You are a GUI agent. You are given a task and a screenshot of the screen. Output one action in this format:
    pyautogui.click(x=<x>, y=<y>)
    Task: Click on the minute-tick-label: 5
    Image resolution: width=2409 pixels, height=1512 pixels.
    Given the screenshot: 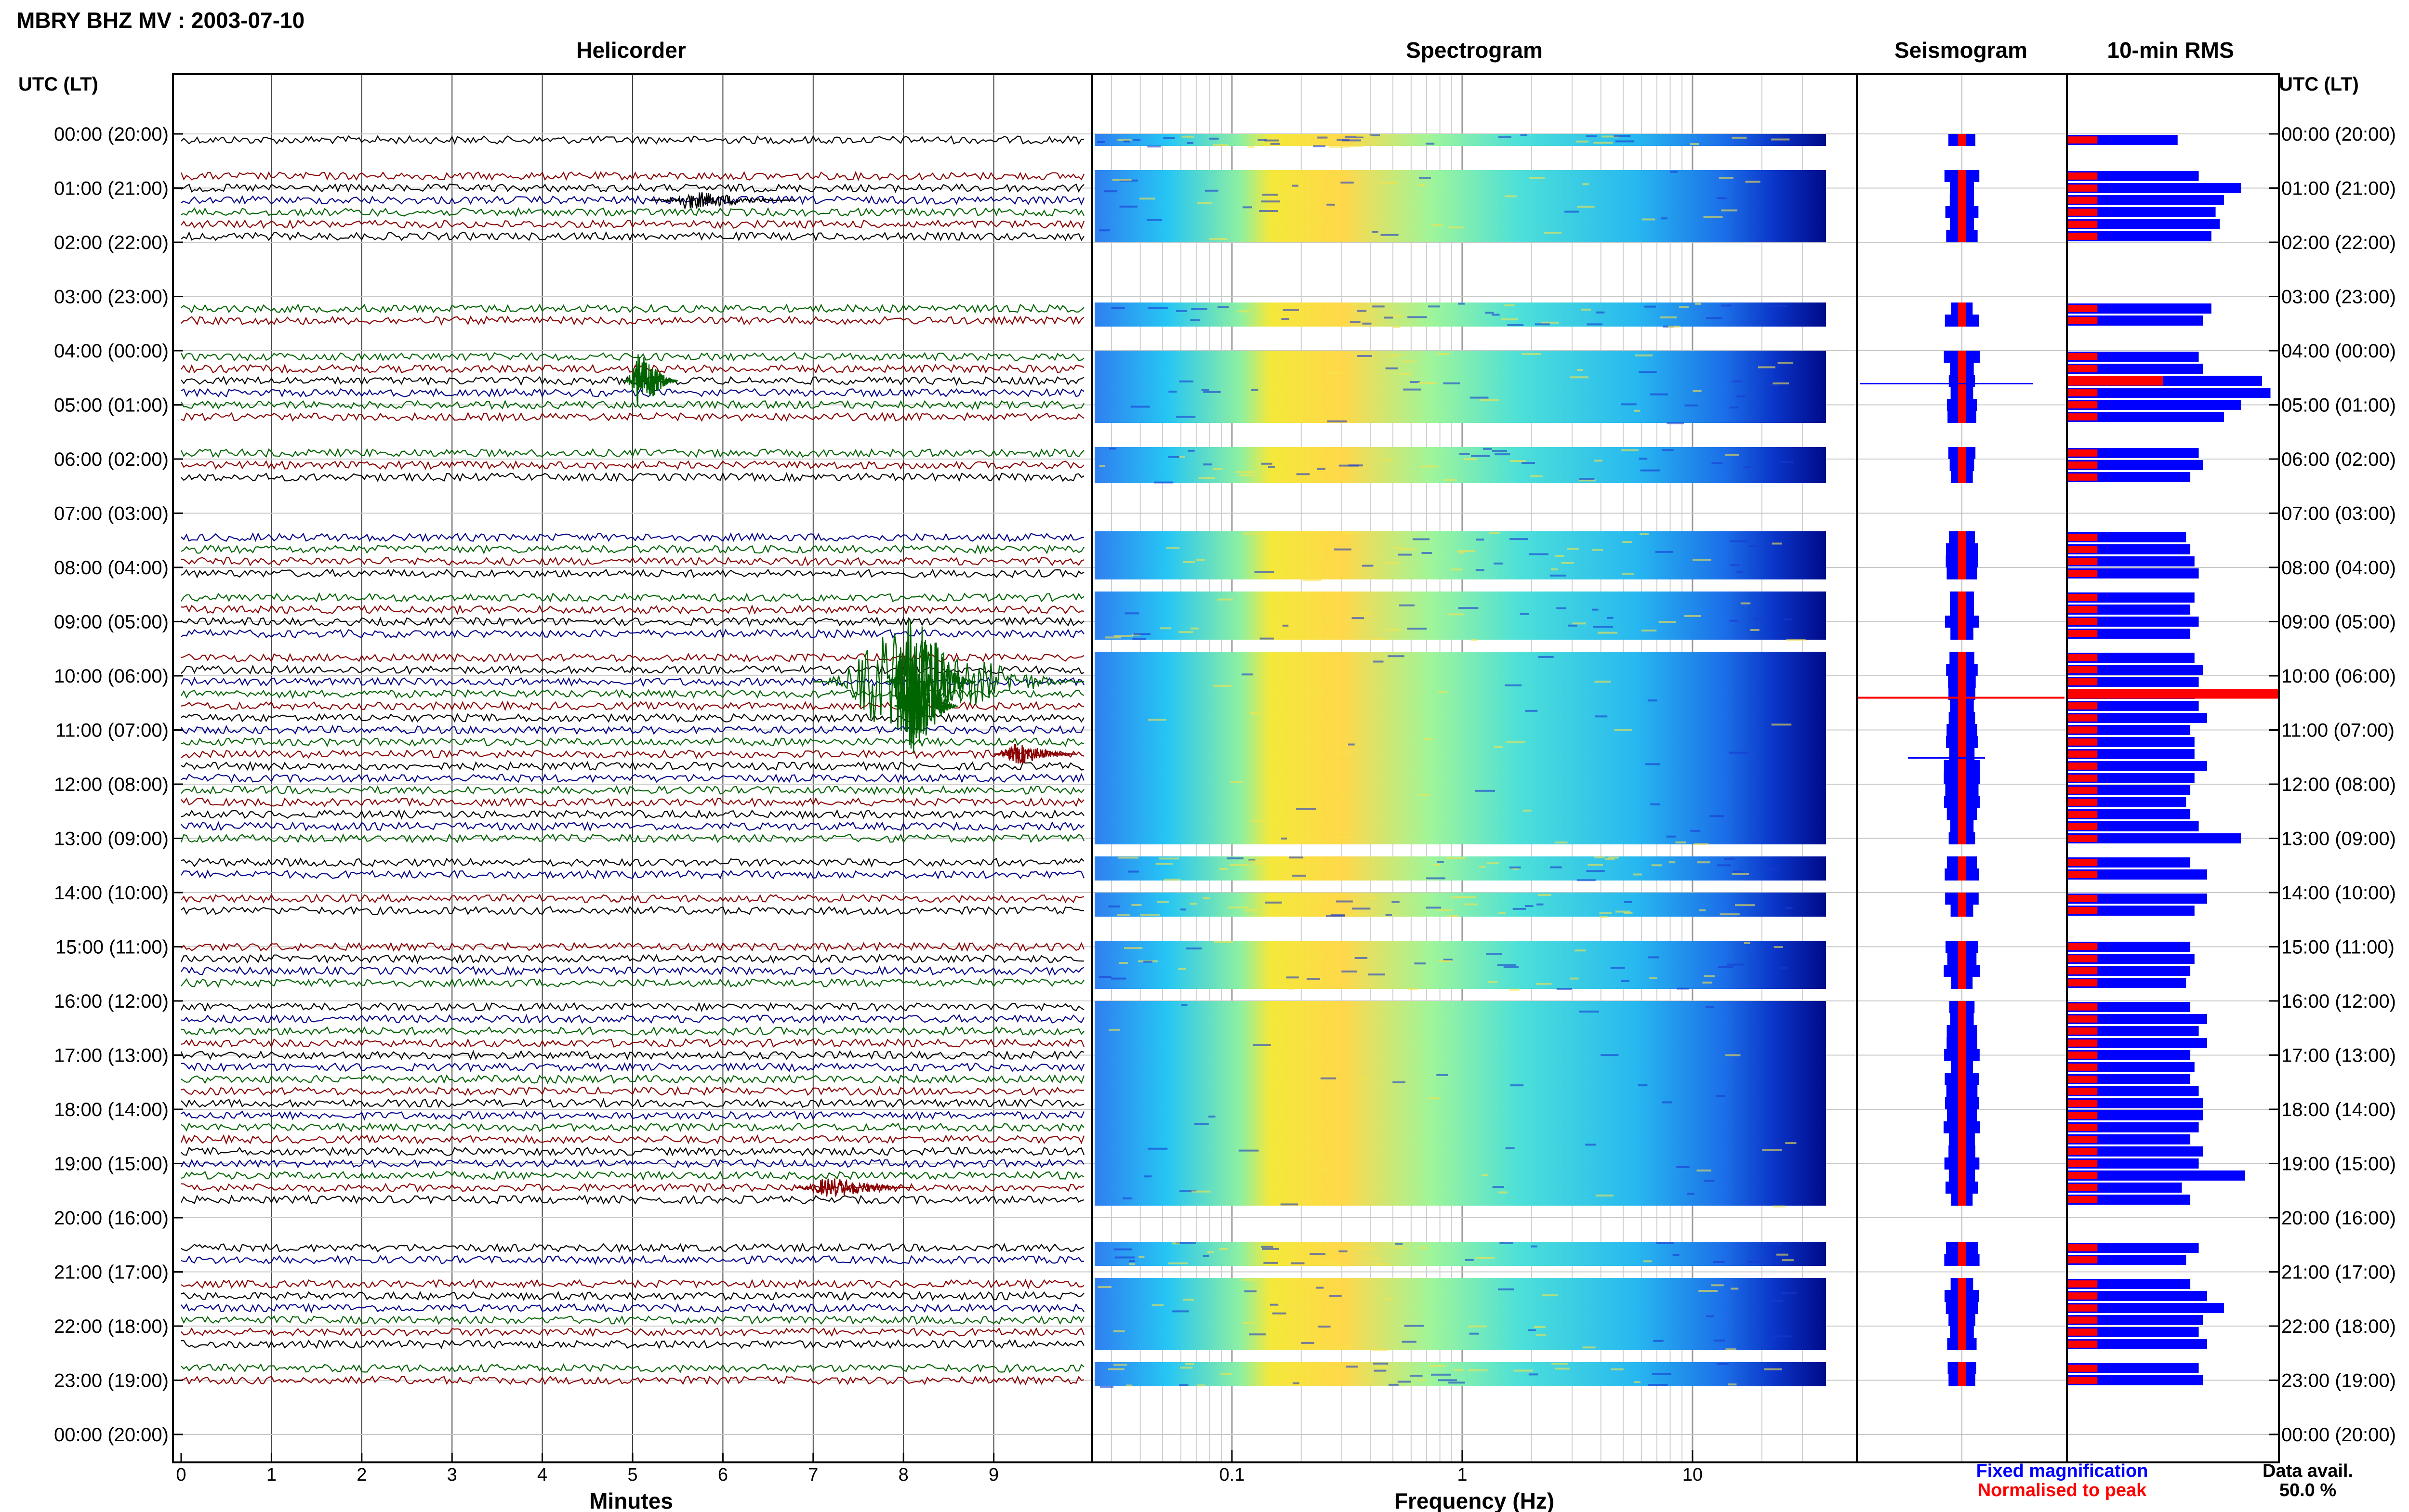 What is the action you would take?
    pyautogui.click(x=632, y=1475)
    